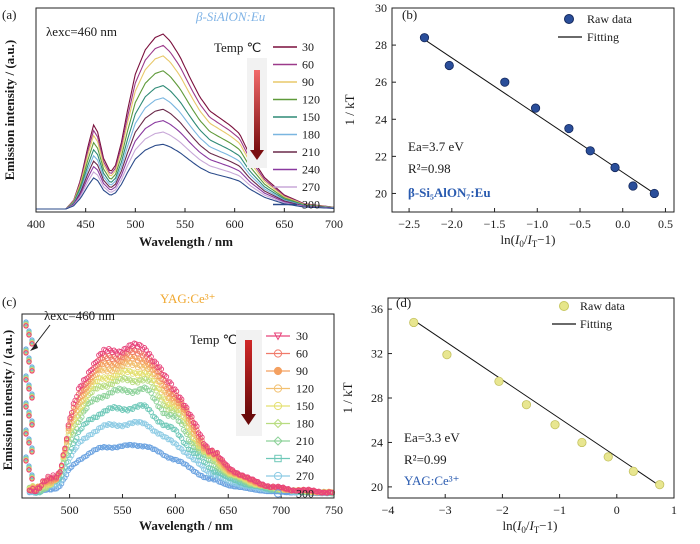 This screenshot has width=700, height=544. I want to click on panel-d-plot, so click(537, 403).